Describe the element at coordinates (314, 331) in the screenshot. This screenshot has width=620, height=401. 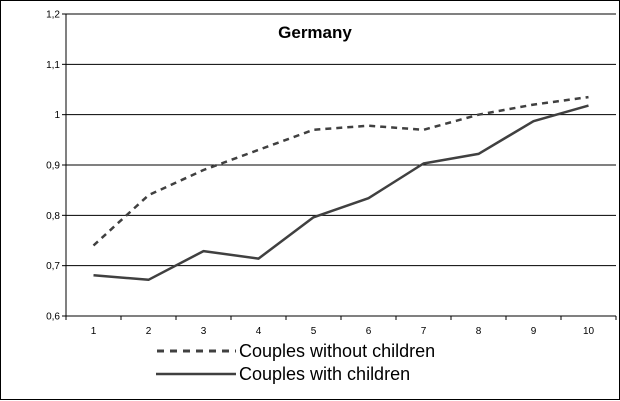
I see `x-tick-label-5: 5` at that location.